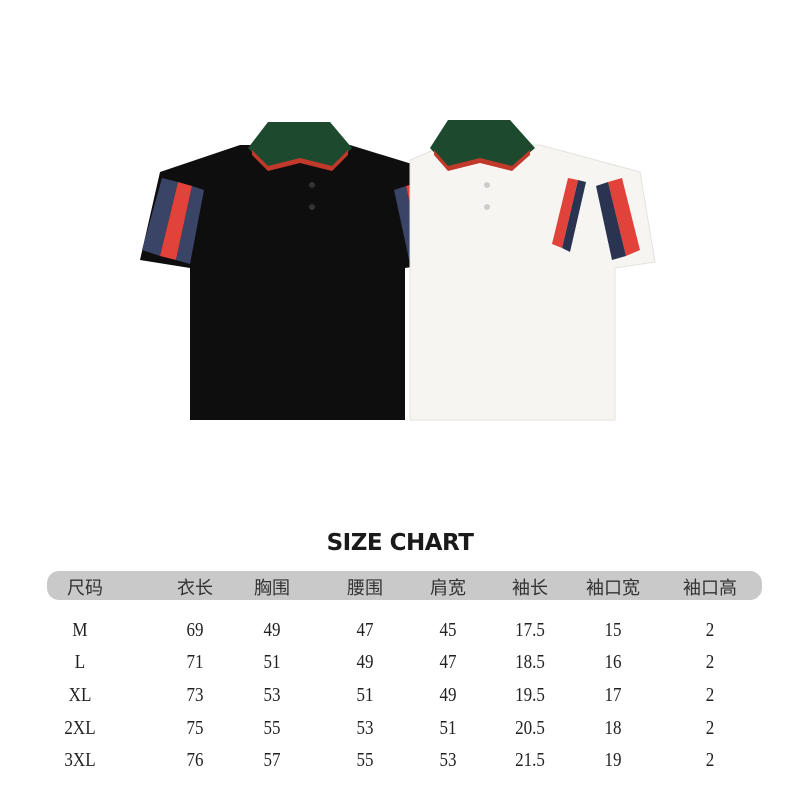 The image size is (800, 800). I want to click on size-chart-header-bar, so click(404, 585).